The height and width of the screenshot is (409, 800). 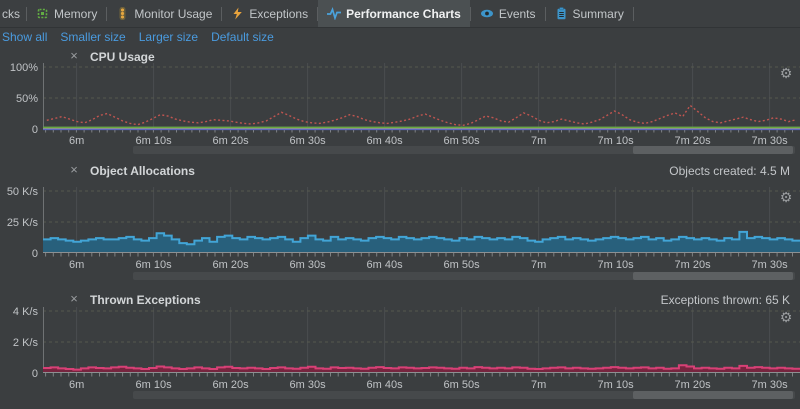 What do you see at coordinates (25, 343) in the screenshot?
I see `y-axis-label: 2 K/s` at bounding box center [25, 343].